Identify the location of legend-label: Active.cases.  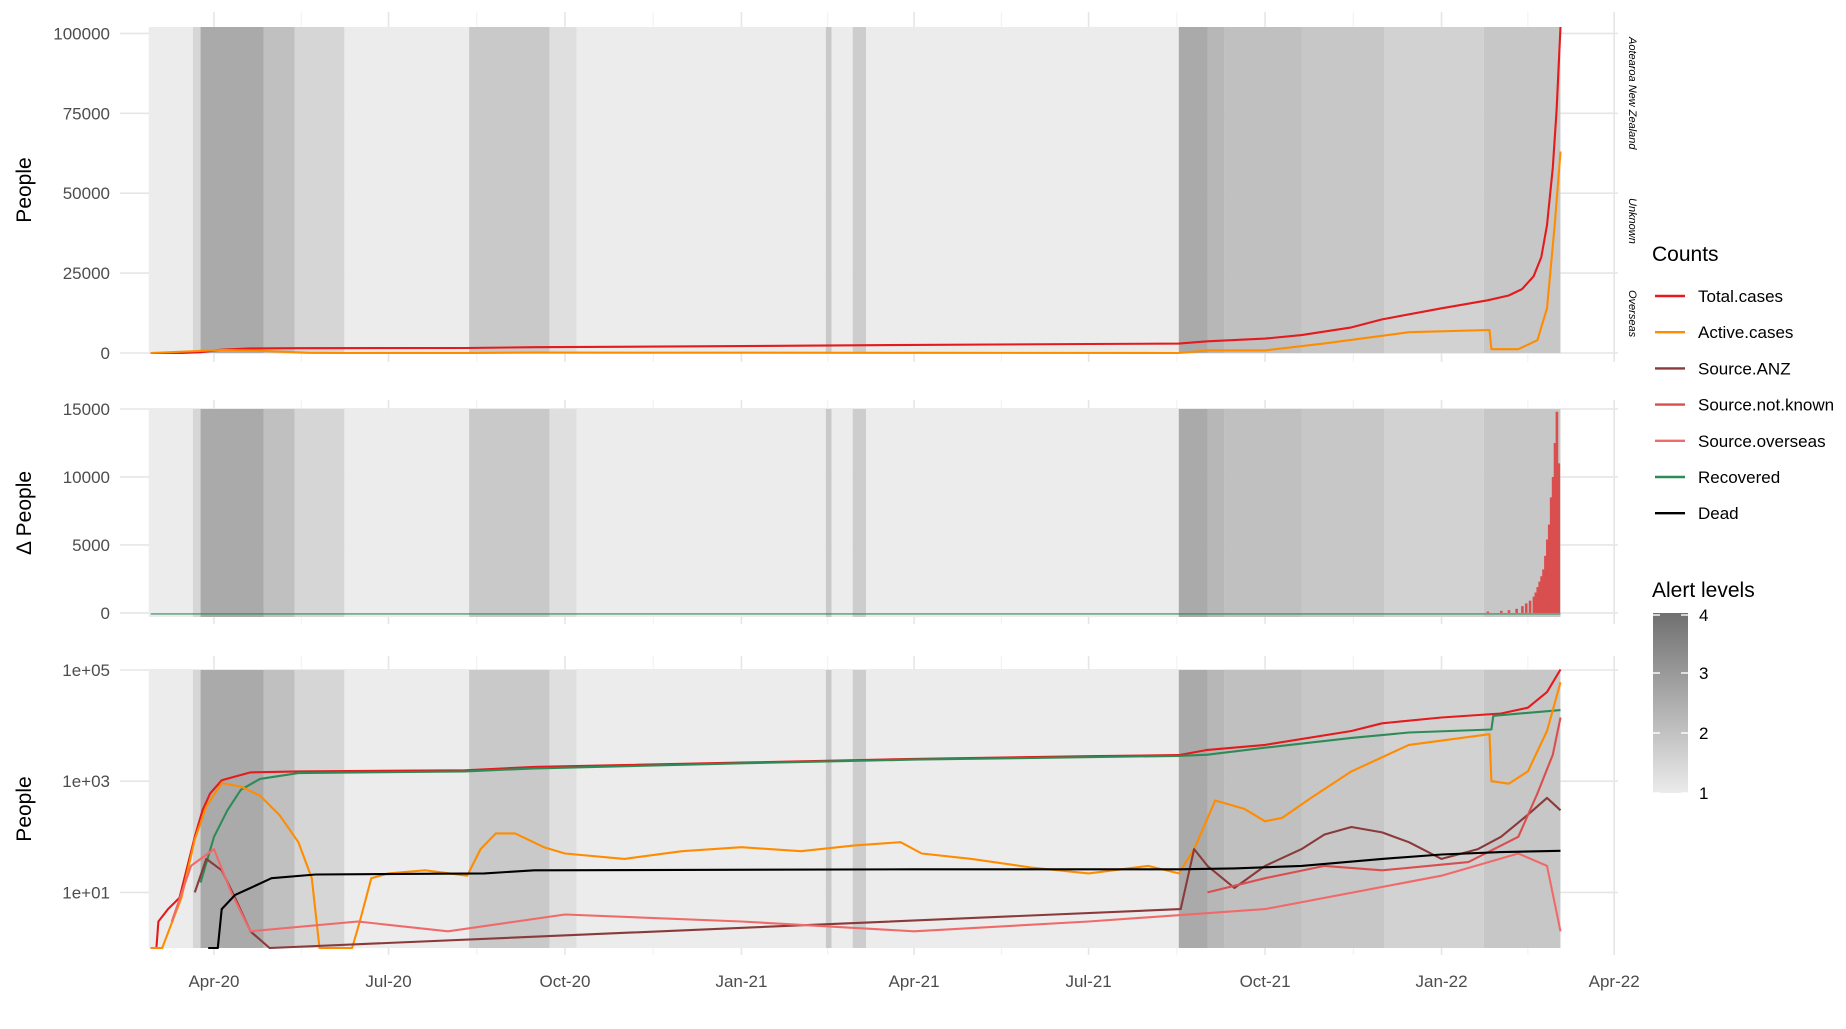
(1745, 332).